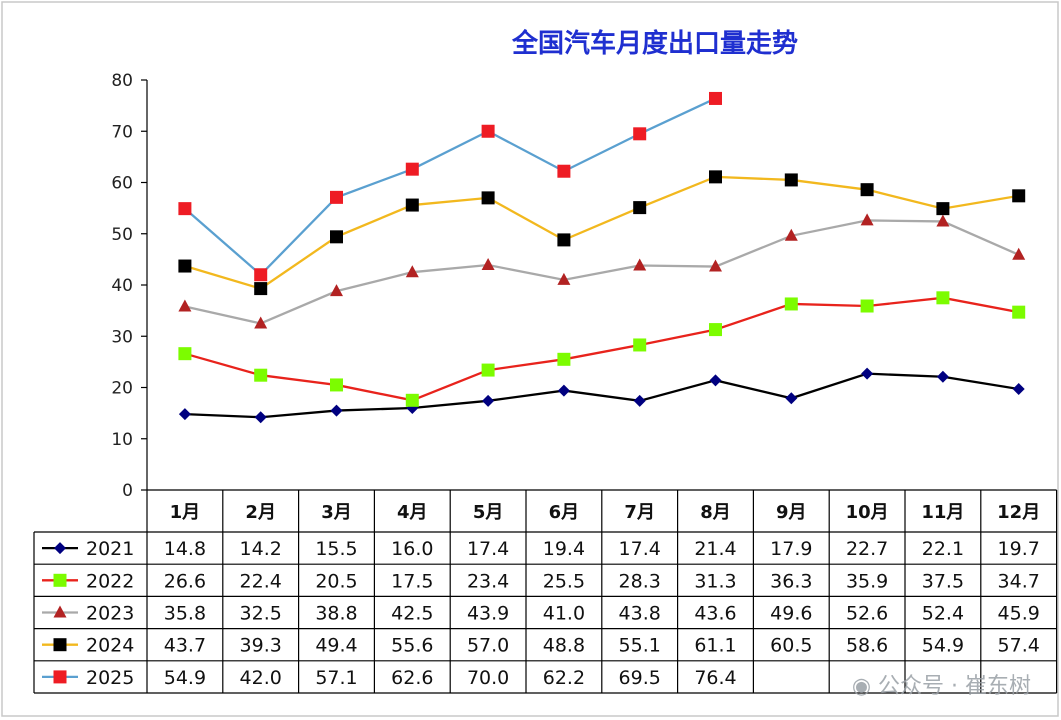 The image size is (1061, 720). What do you see at coordinates (122, 81) in the screenshot?
I see `y-tick-label: 80` at bounding box center [122, 81].